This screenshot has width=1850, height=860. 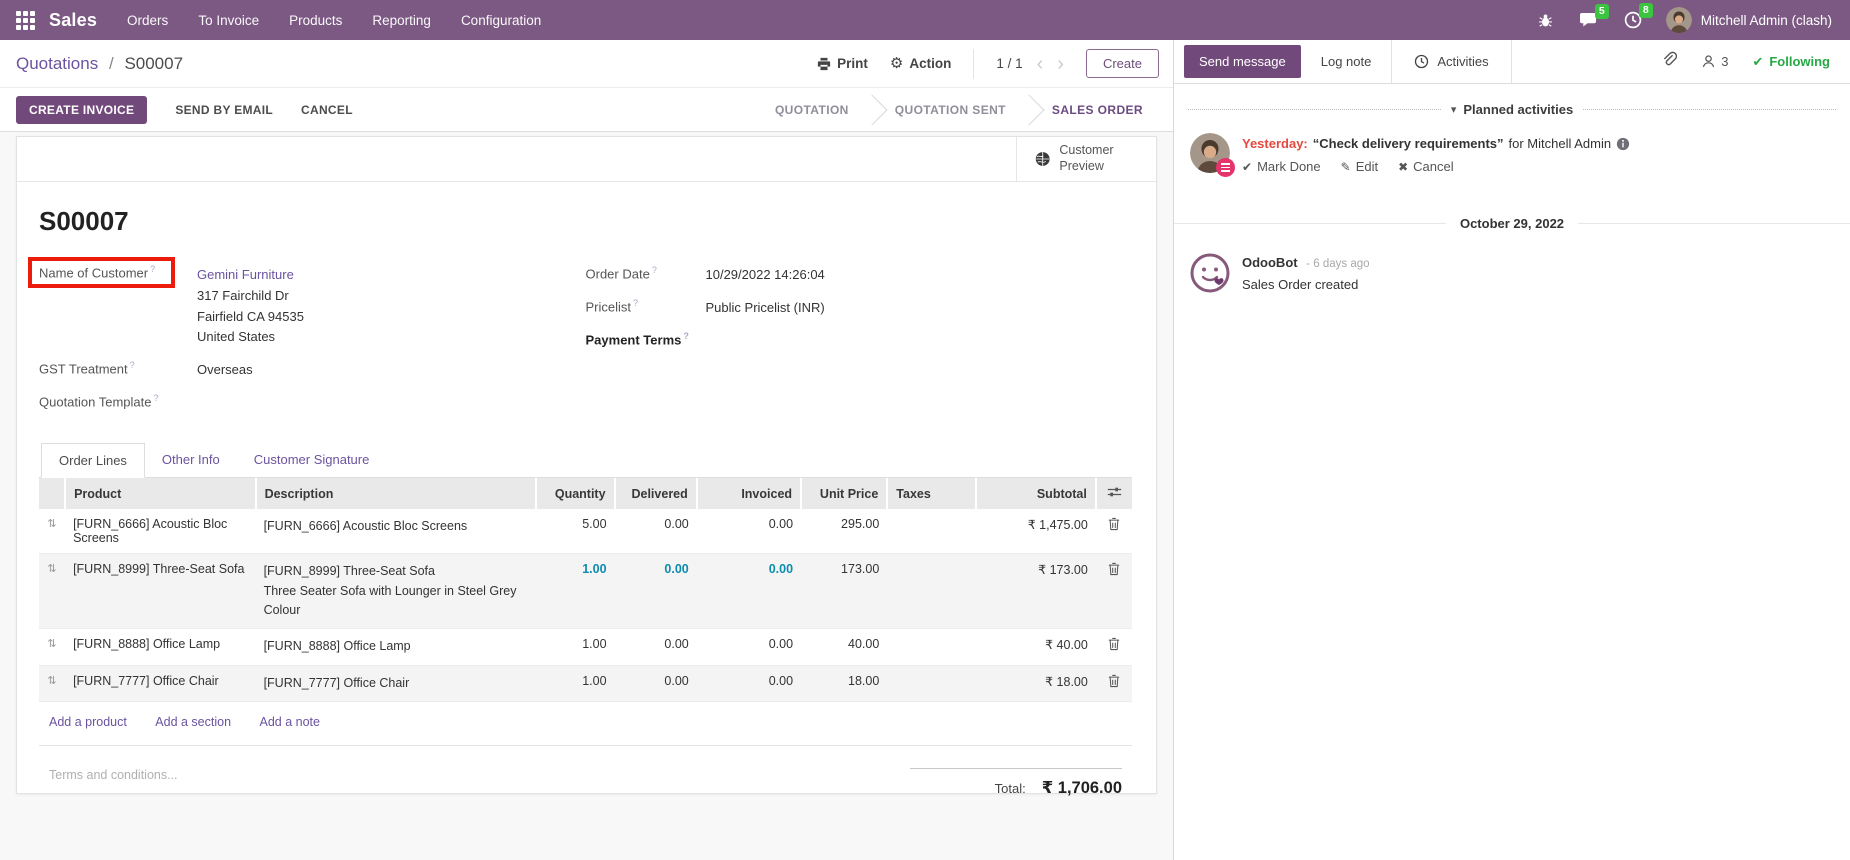 I want to click on create-button: Create, so click(x=1122, y=63).